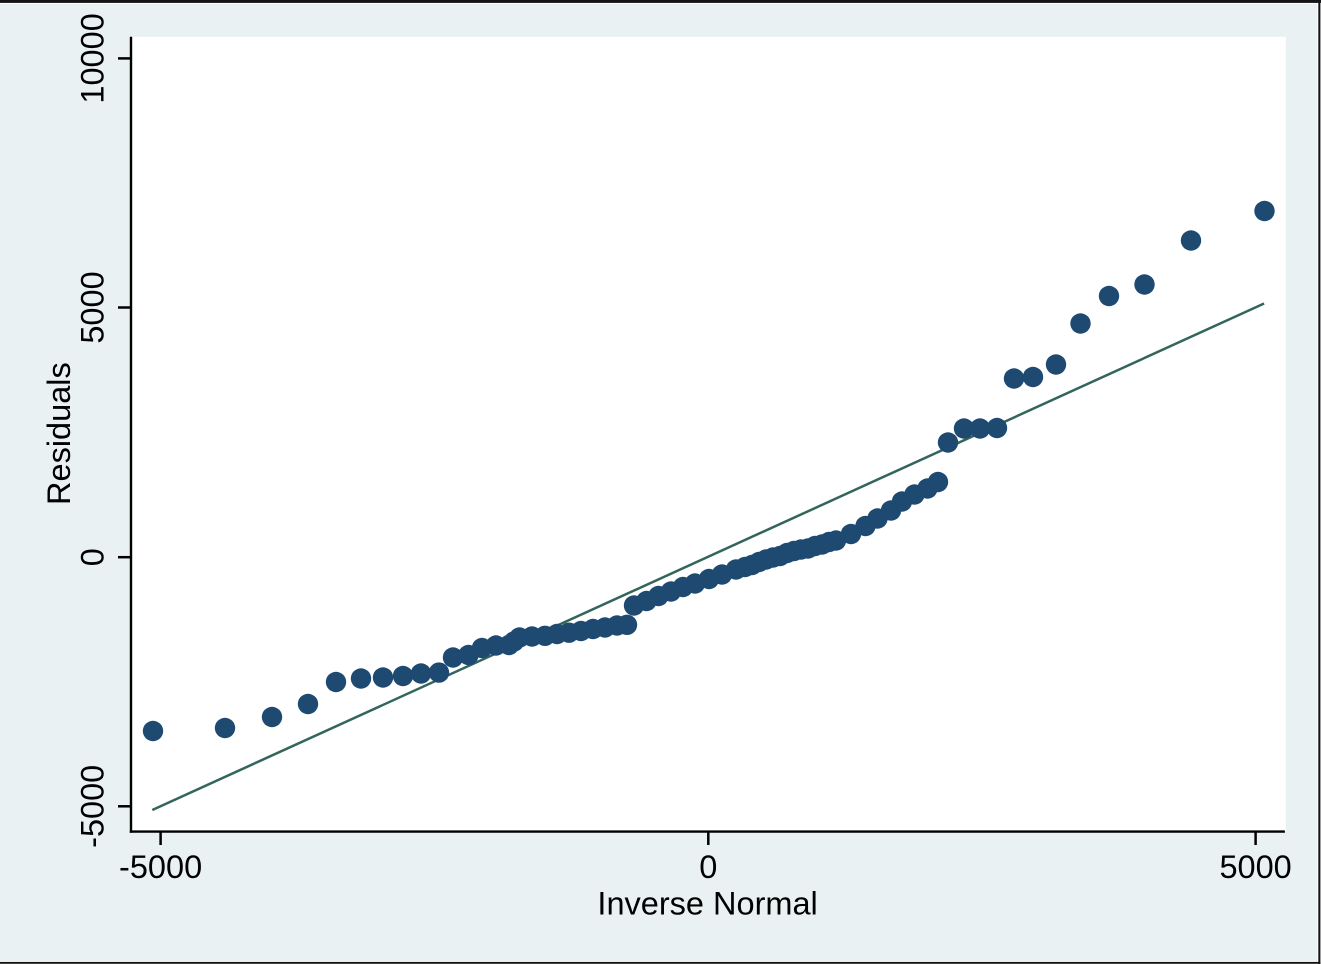 The height and width of the screenshot is (964, 1321). I want to click on svg-text: 10000, so click(93, 58).